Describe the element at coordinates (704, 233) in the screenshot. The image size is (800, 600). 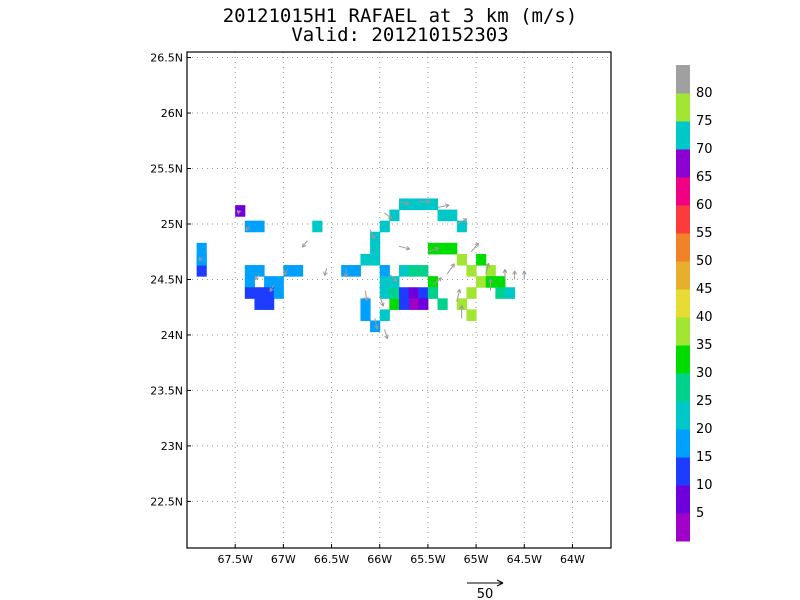
I see `colorbar-label: 55` at that location.